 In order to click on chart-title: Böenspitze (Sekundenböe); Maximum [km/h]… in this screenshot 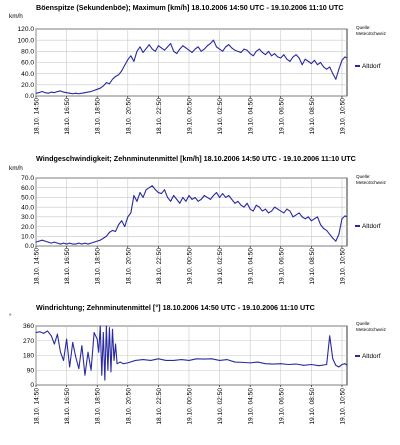, I will do `click(190, 7)`.